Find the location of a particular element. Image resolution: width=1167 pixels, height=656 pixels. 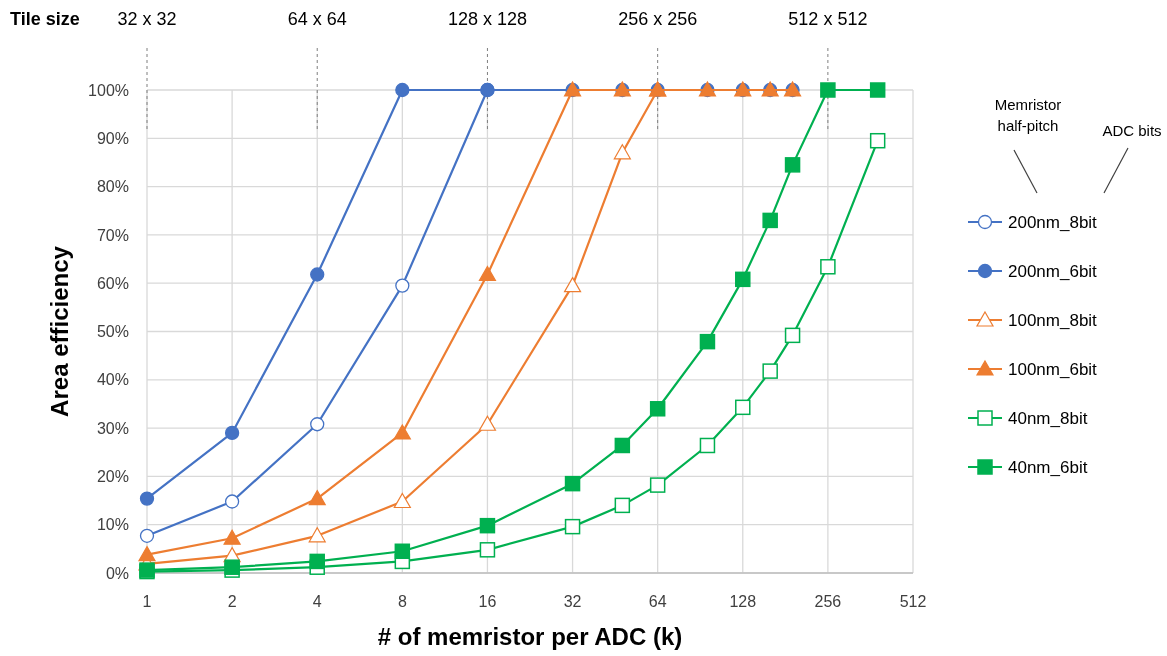

y-tick-label: 30% is located at coordinates (112, 428).